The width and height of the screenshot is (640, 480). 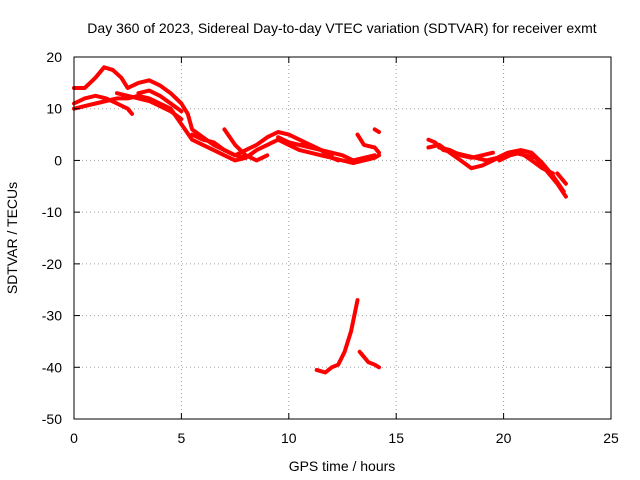 What do you see at coordinates (182, 438) in the screenshot?
I see `x-tick-label: 5` at bounding box center [182, 438].